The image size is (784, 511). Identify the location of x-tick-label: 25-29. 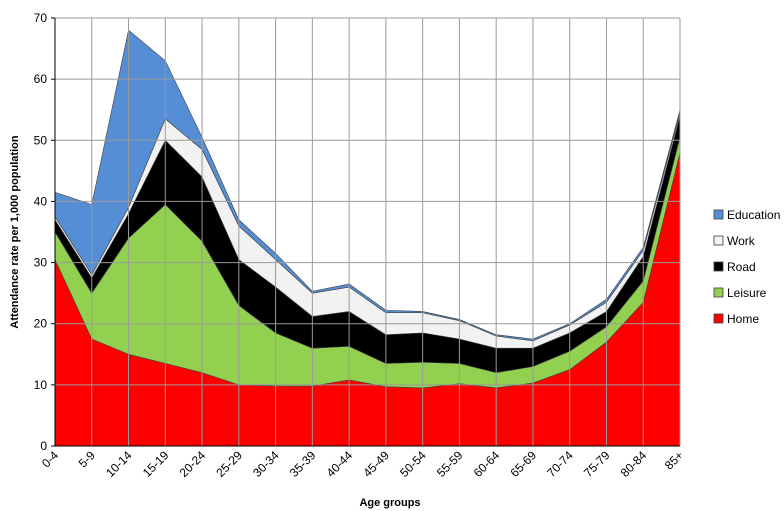
(229, 464).